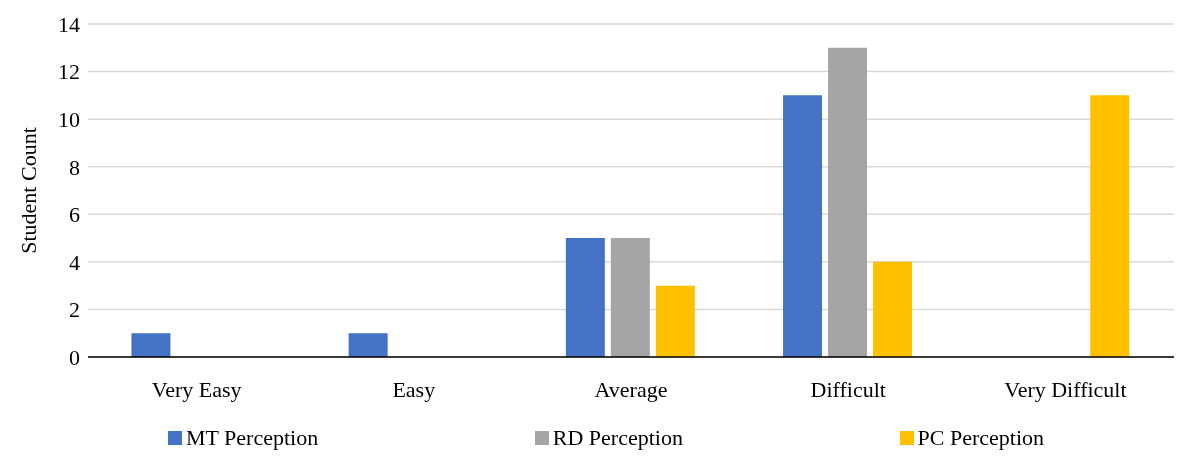 The image size is (1182, 459). What do you see at coordinates (28, 190) in the screenshot?
I see `y-axis-title: Student Count` at bounding box center [28, 190].